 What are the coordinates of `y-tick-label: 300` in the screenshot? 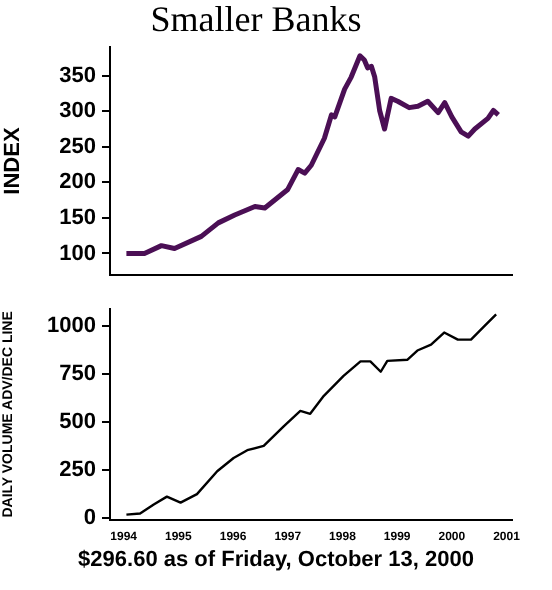 It's located at (77, 111).